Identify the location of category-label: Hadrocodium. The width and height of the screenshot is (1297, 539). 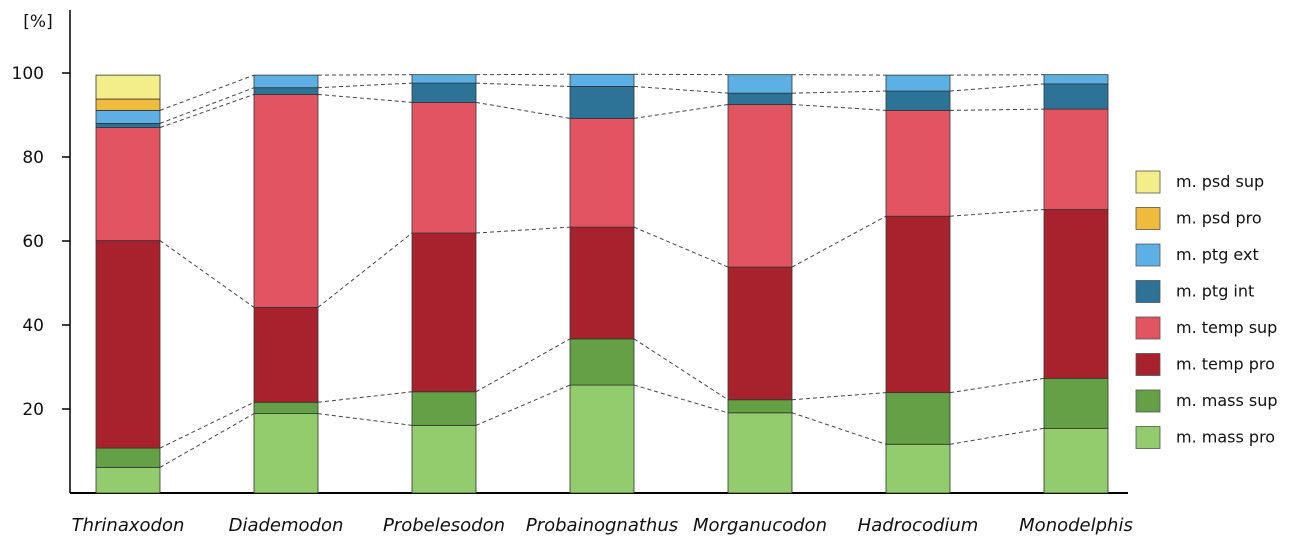
(918, 525).